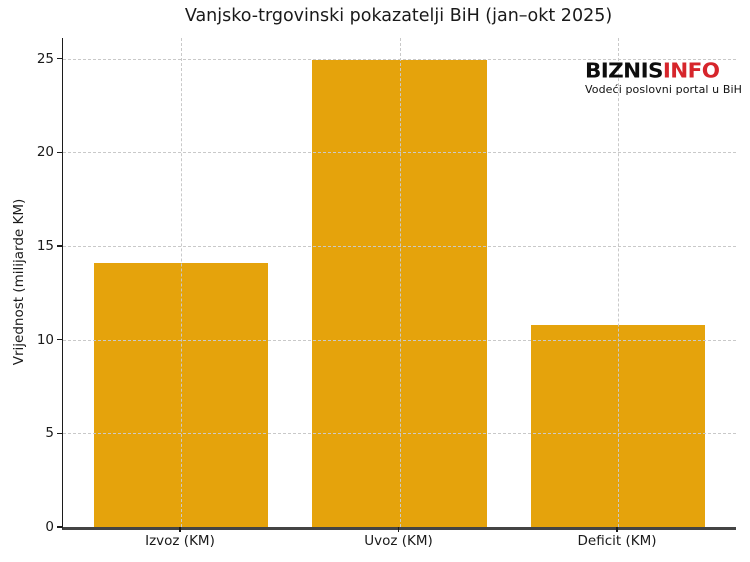 Image resolution: width=750 pixels, height=562 pixels. What do you see at coordinates (691, 71) in the screenshot?
I see `logo-text-info: INFO` at bounding box center [691, 71].